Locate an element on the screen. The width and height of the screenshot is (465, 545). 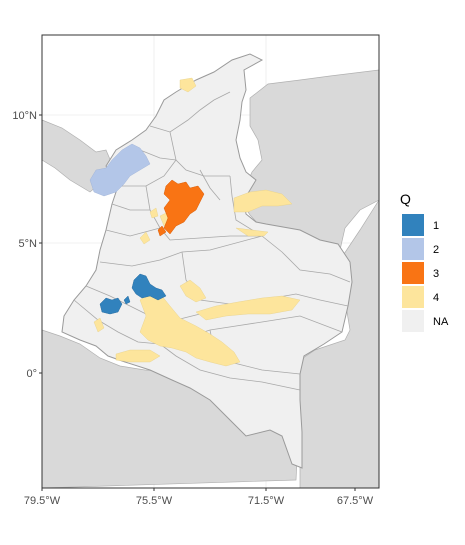
x-tick-label-79-5w: 79.5°W is located at coordinates (42, 501).